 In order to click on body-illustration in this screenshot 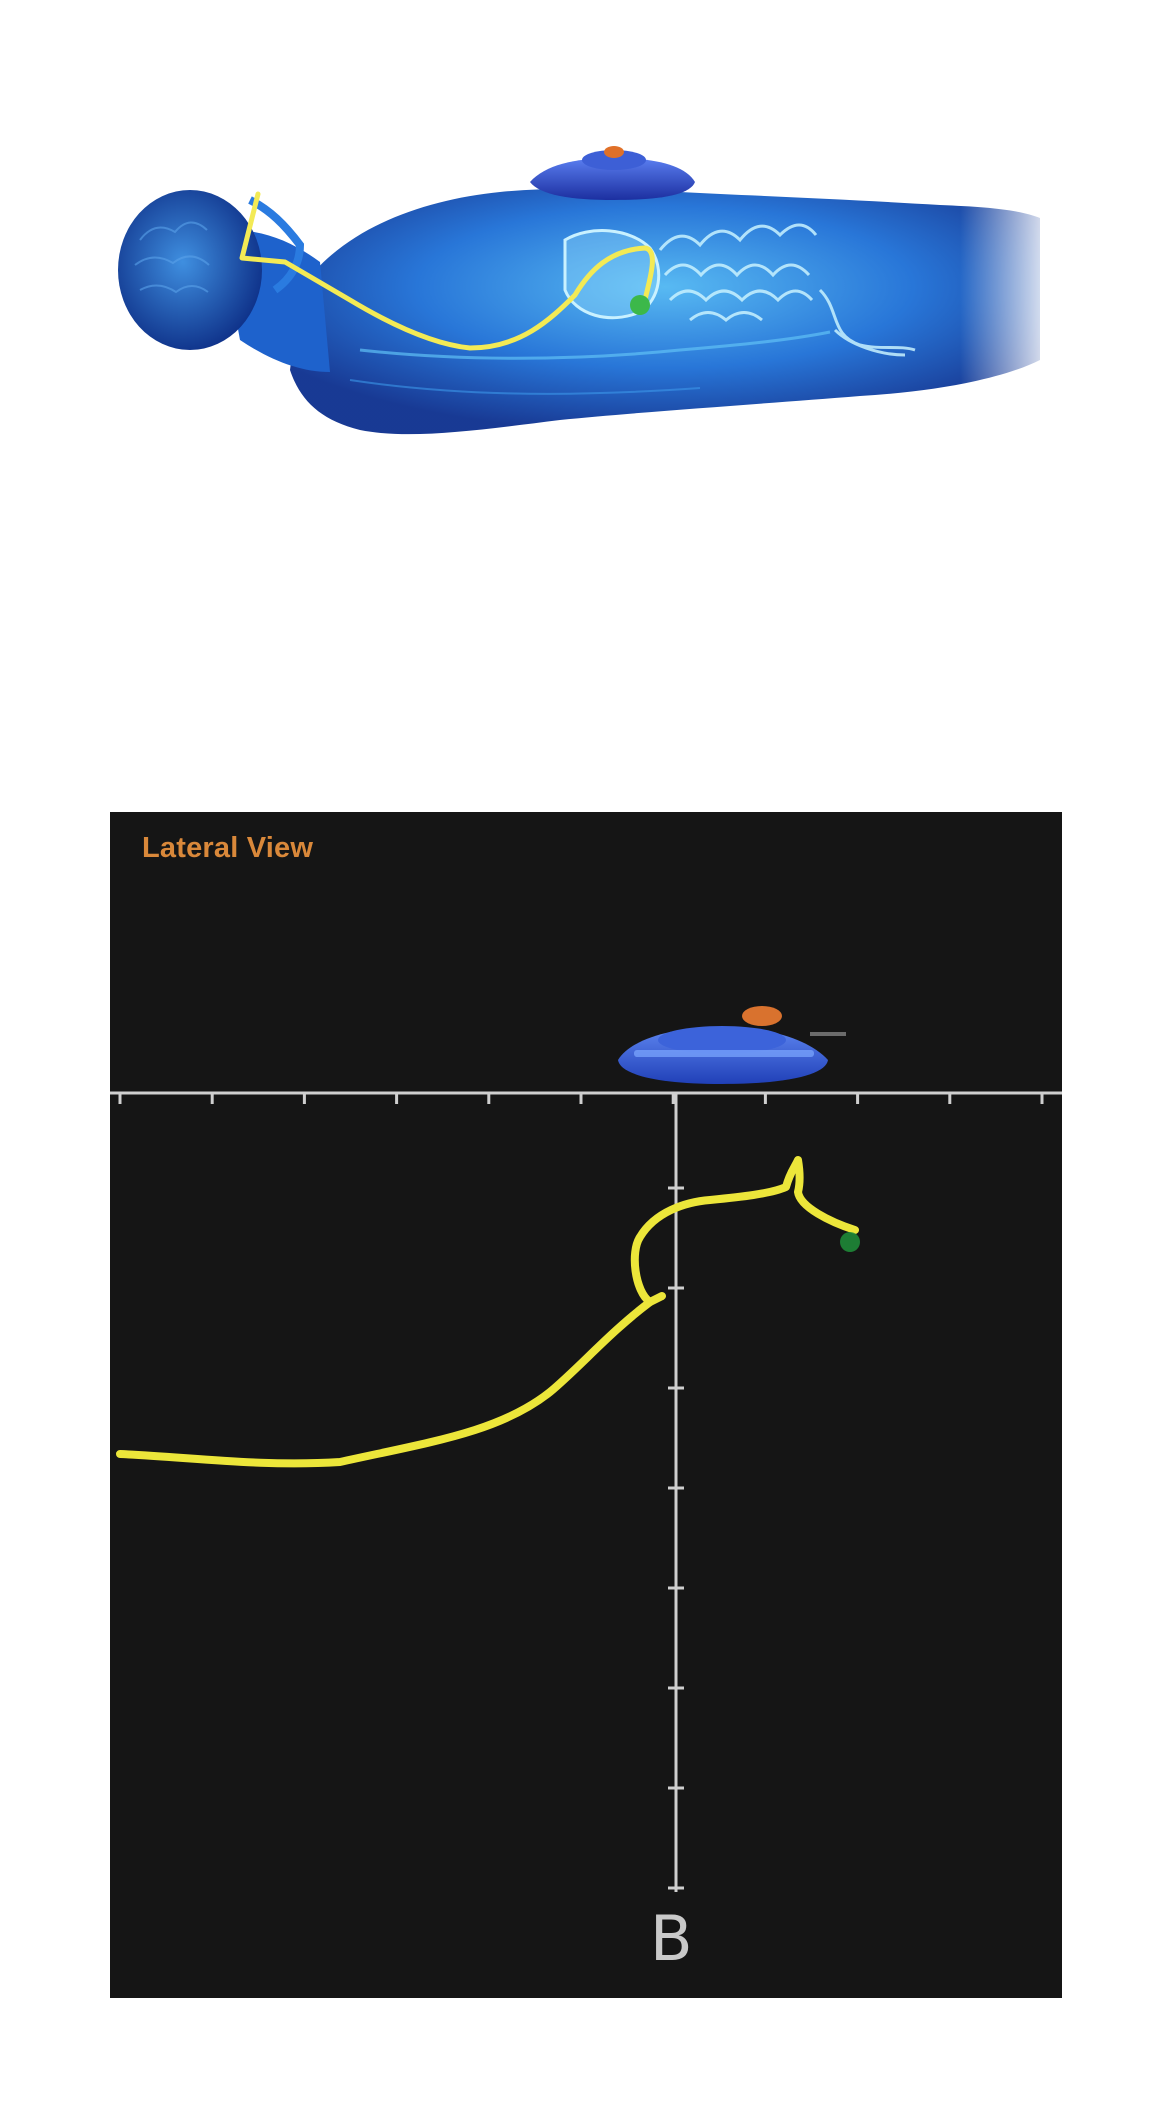, I will do `click(589, 290)`.